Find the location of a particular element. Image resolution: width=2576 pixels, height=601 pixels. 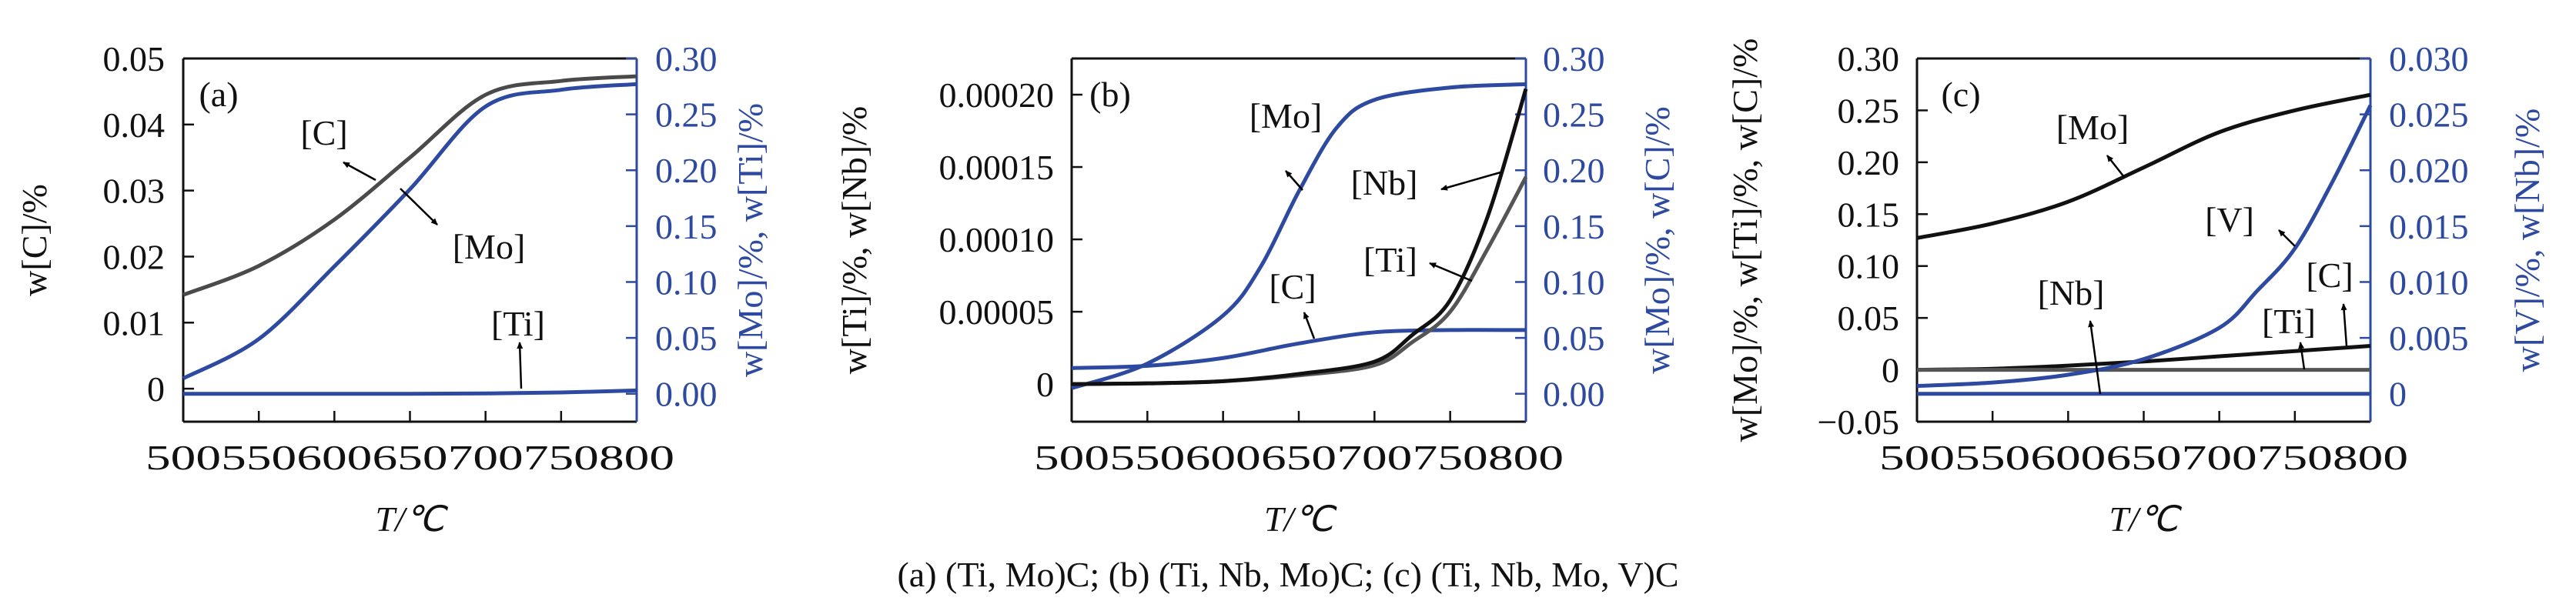

y-tick-label-left: 0.03 is located at coordinates (134, 191).